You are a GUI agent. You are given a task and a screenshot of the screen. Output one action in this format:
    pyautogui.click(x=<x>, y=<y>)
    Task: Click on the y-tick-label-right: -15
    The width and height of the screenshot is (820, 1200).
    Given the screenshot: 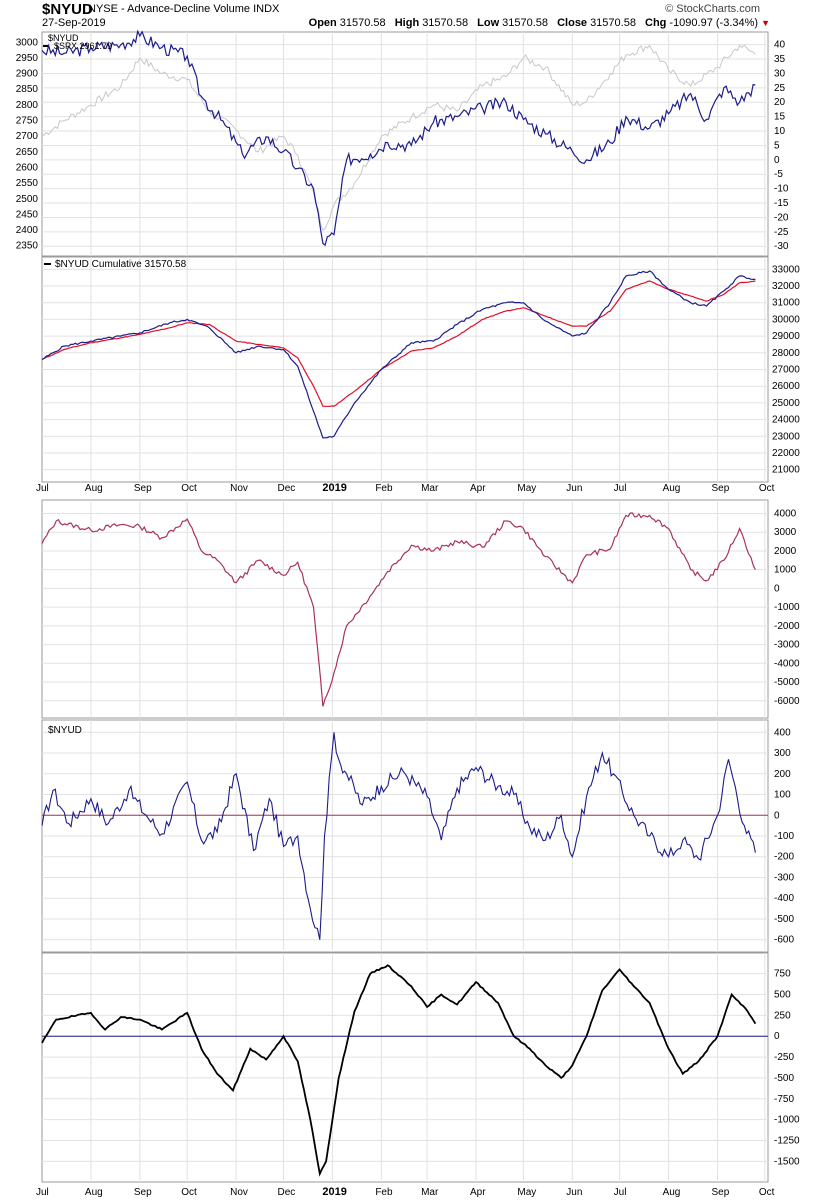 What is the action you would take?
    pyautogui.click(x=781, y=203)
    